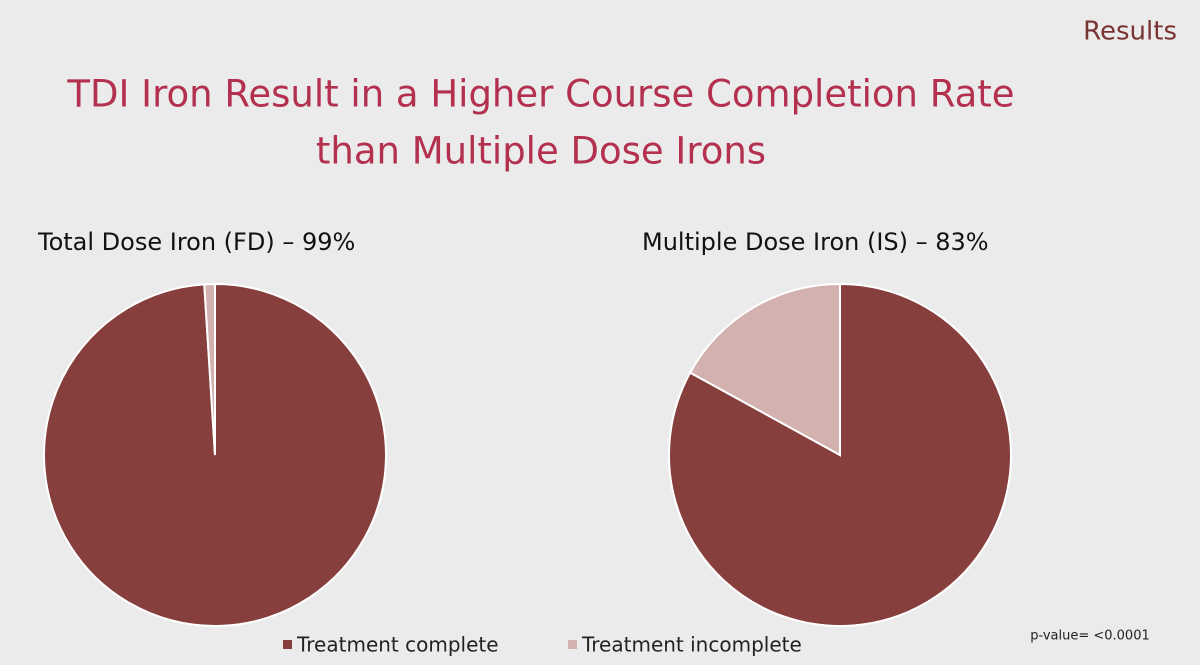  Describe the element at coordinates (815, 242) in the screenshot. I see `pie-title: Multiple Dose Iron (IS) – 83%` at that location.